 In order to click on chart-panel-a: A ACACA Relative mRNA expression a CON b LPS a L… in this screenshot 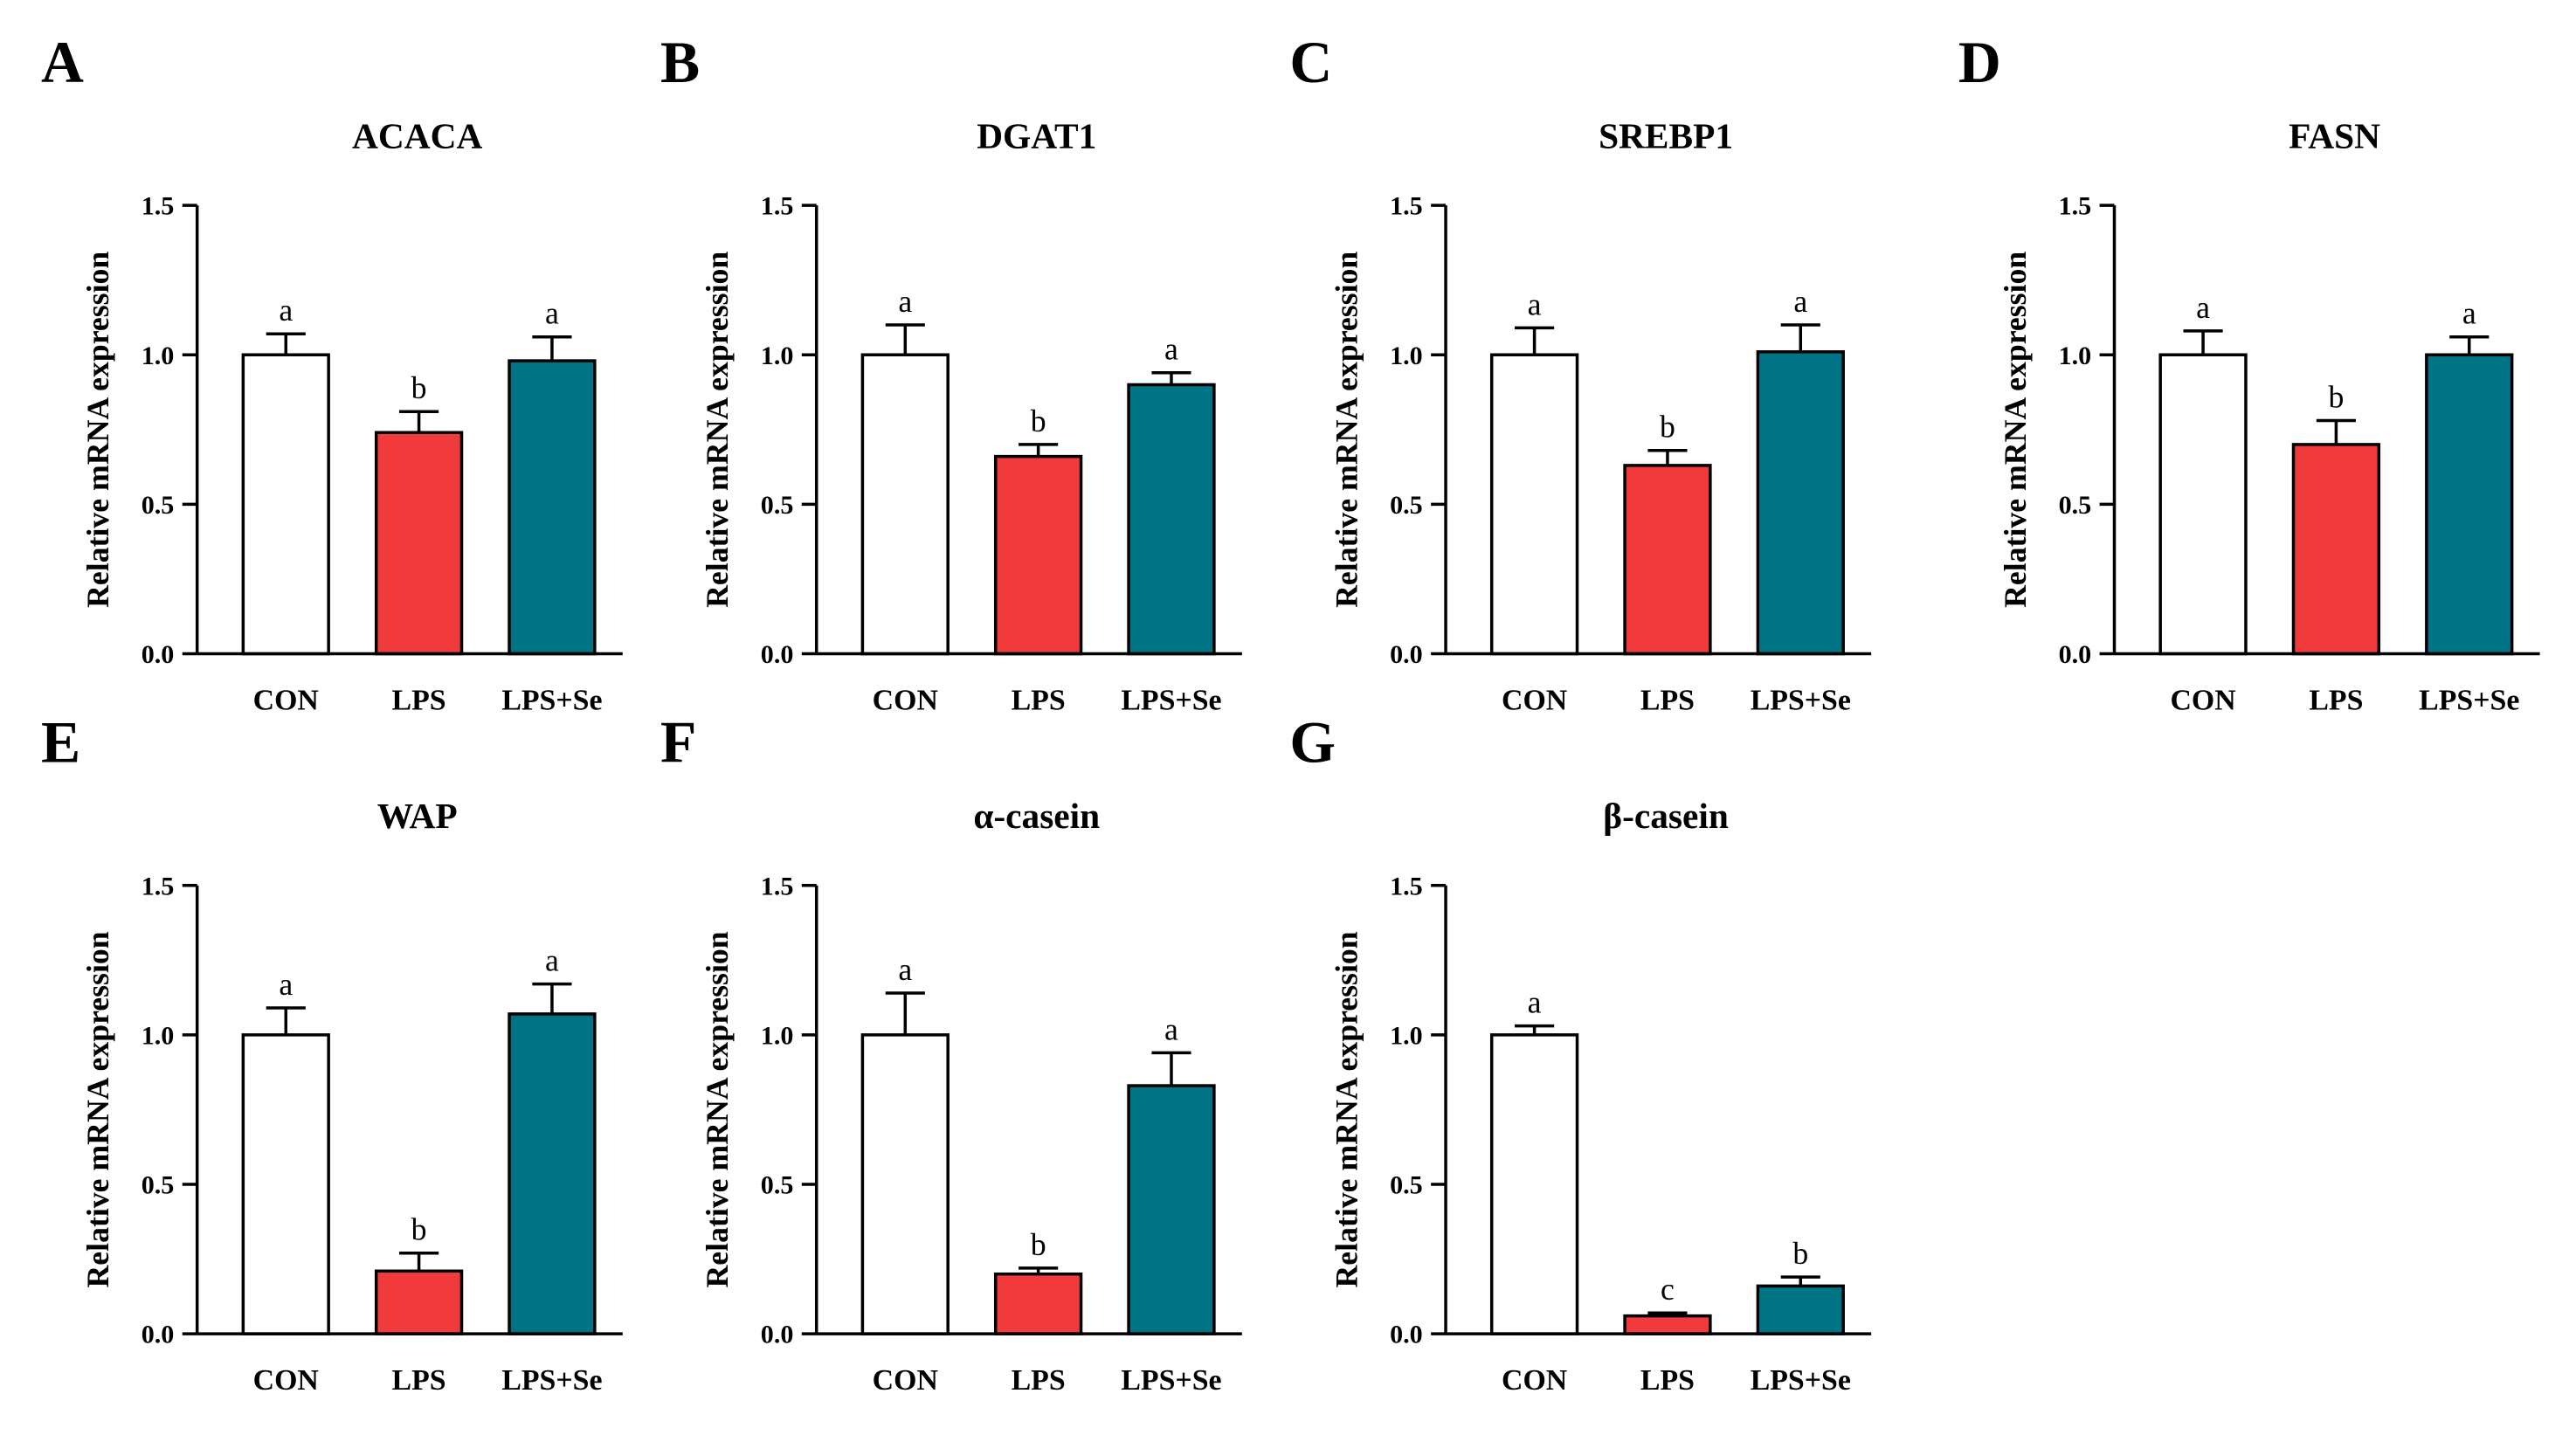, I will do `click(332, 373)`.